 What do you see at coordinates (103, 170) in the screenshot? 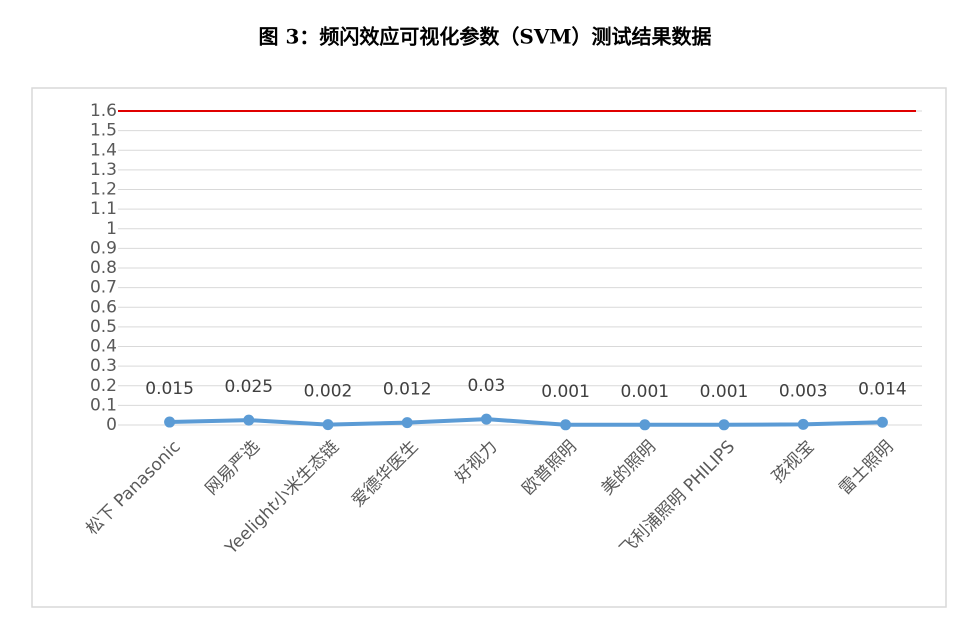
I see `y-tick-label: 1.3` at bounding box center [103, 170].